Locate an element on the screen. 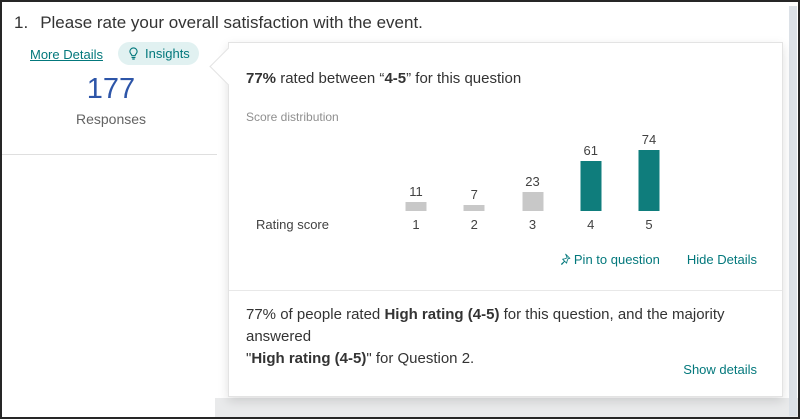  bar-value-label: 23 is located at coordinates (532, 181).